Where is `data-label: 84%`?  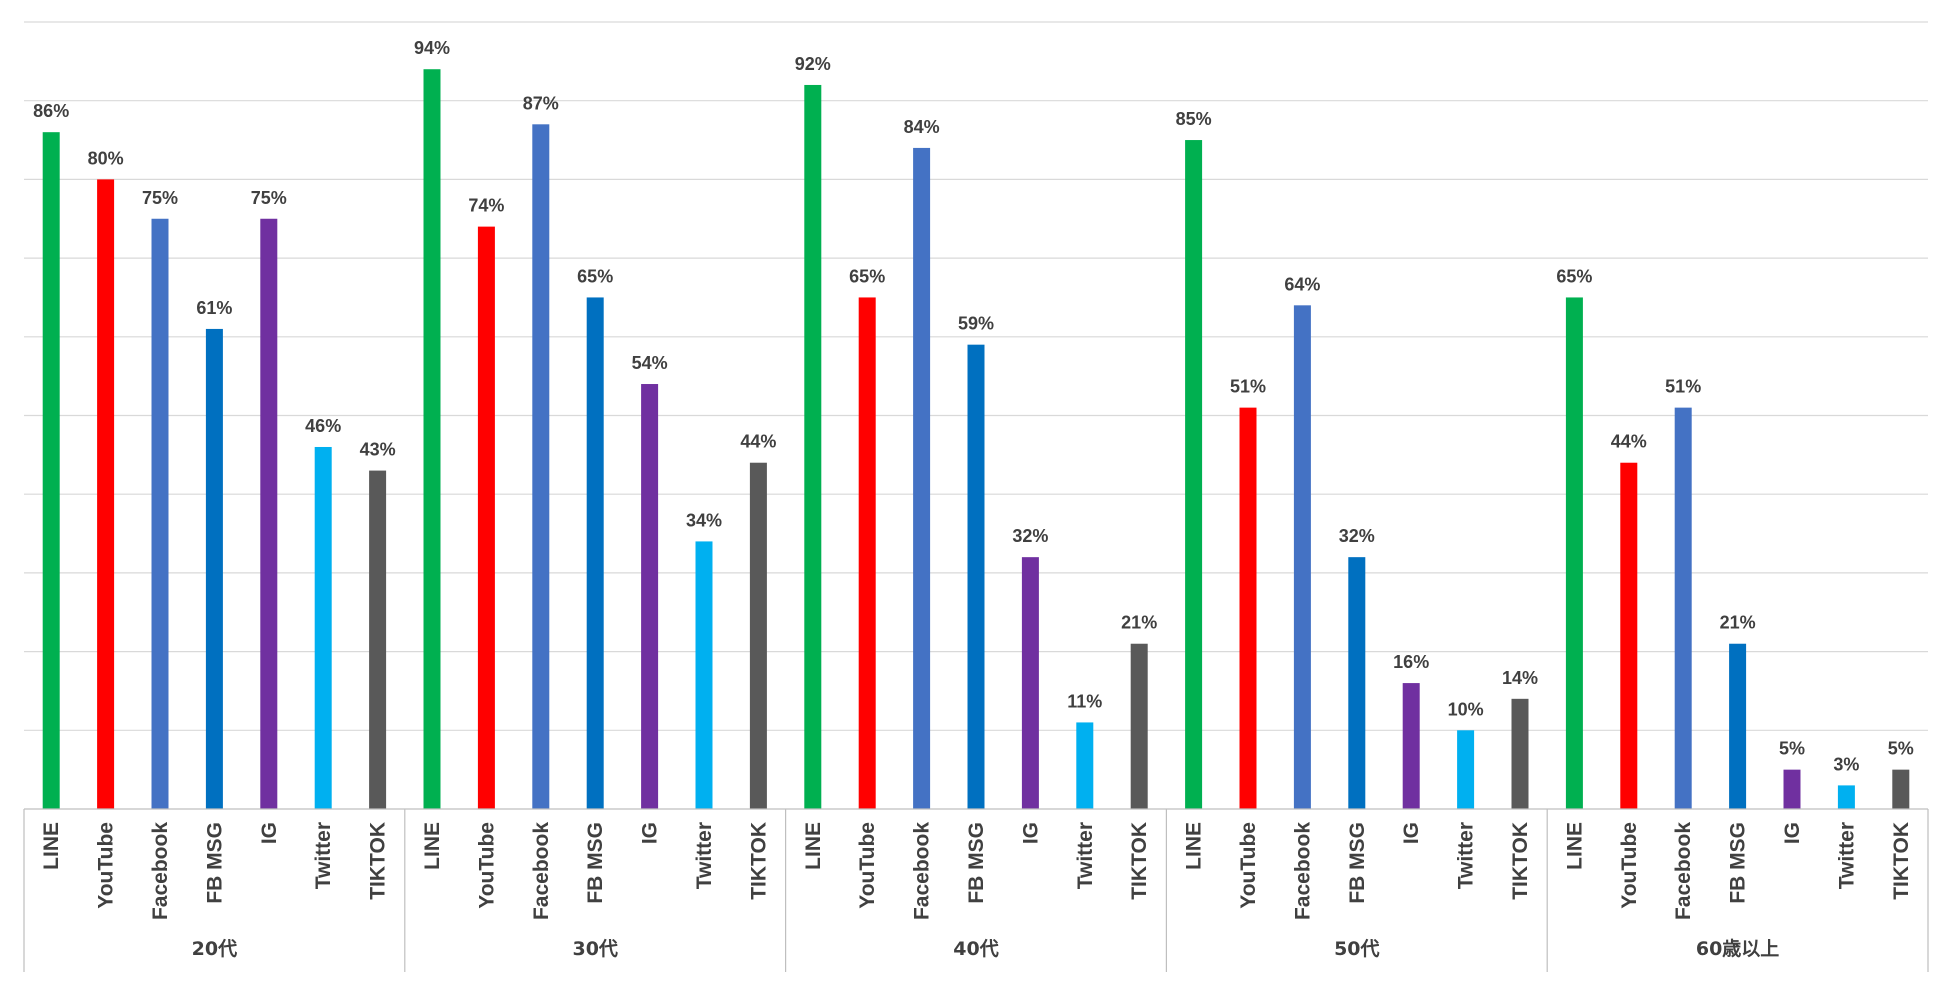 data-label: 84% is located at coordinates (922, 127).